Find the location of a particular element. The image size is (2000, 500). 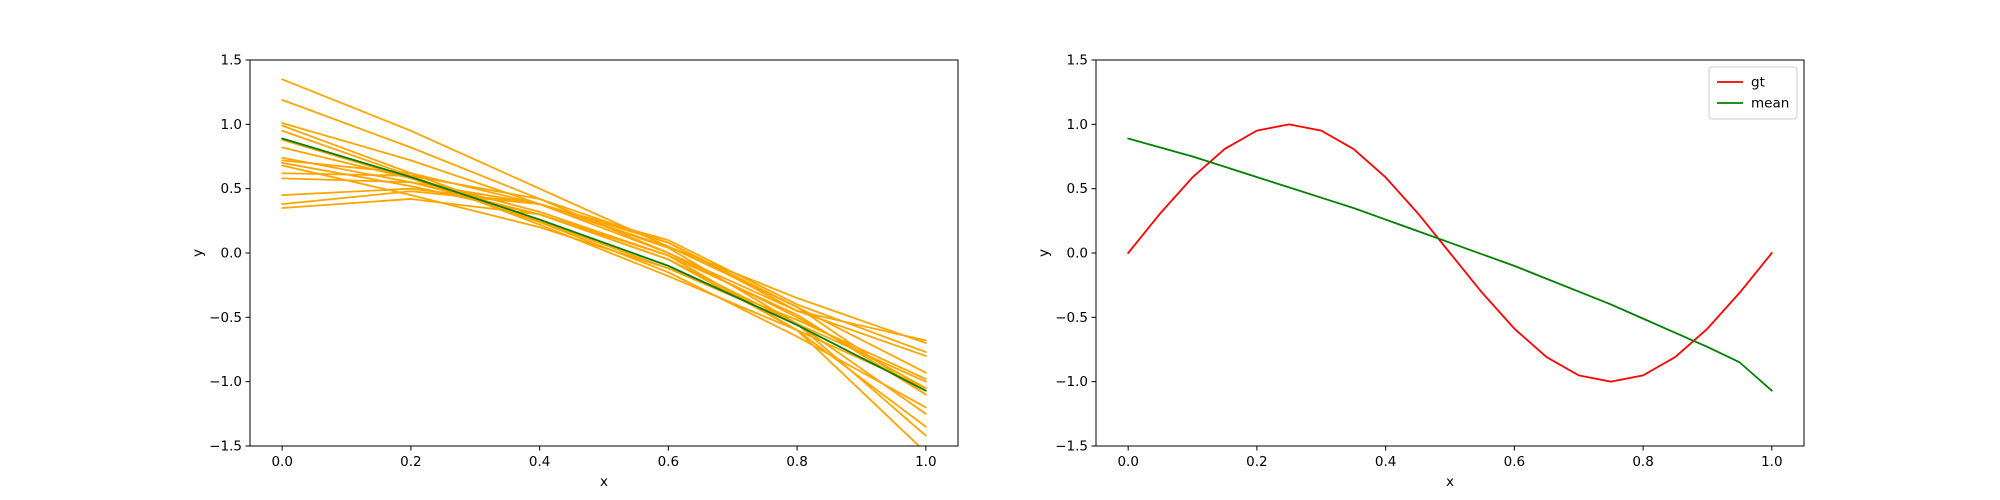

legend-label-gt: gt is located at coordinates (1758, 83).